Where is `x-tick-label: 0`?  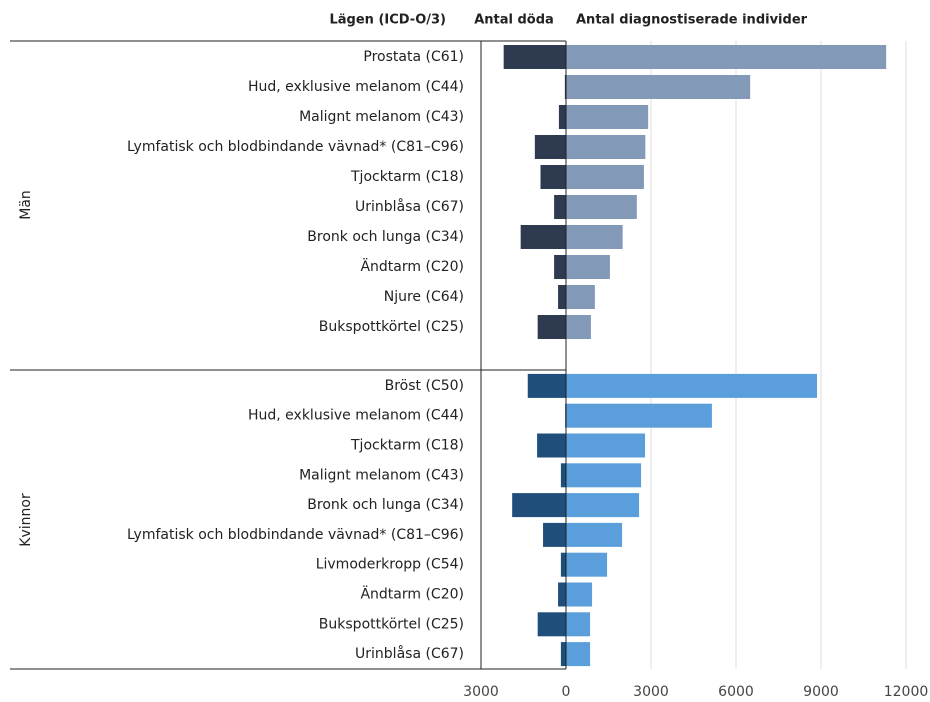 x-tick-label: 0 is located at coordinates (566, 692).